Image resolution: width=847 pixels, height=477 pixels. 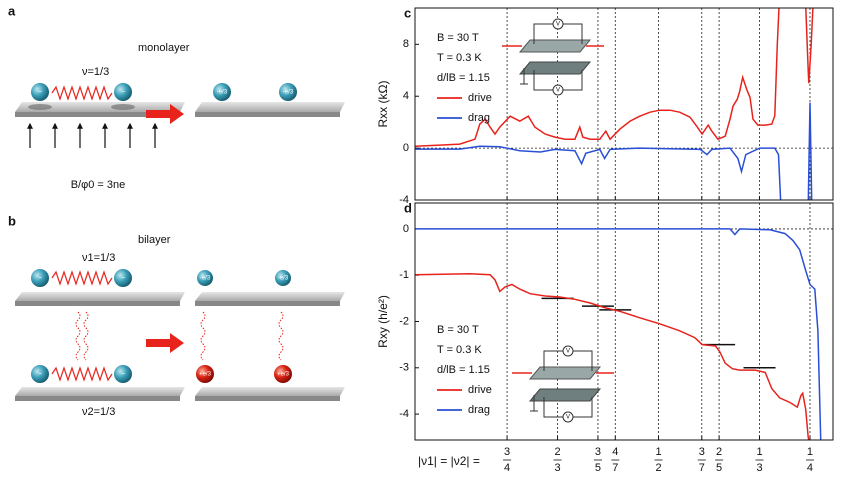 I want to click on y-tick-label: -3, so click(x=404, y=368).